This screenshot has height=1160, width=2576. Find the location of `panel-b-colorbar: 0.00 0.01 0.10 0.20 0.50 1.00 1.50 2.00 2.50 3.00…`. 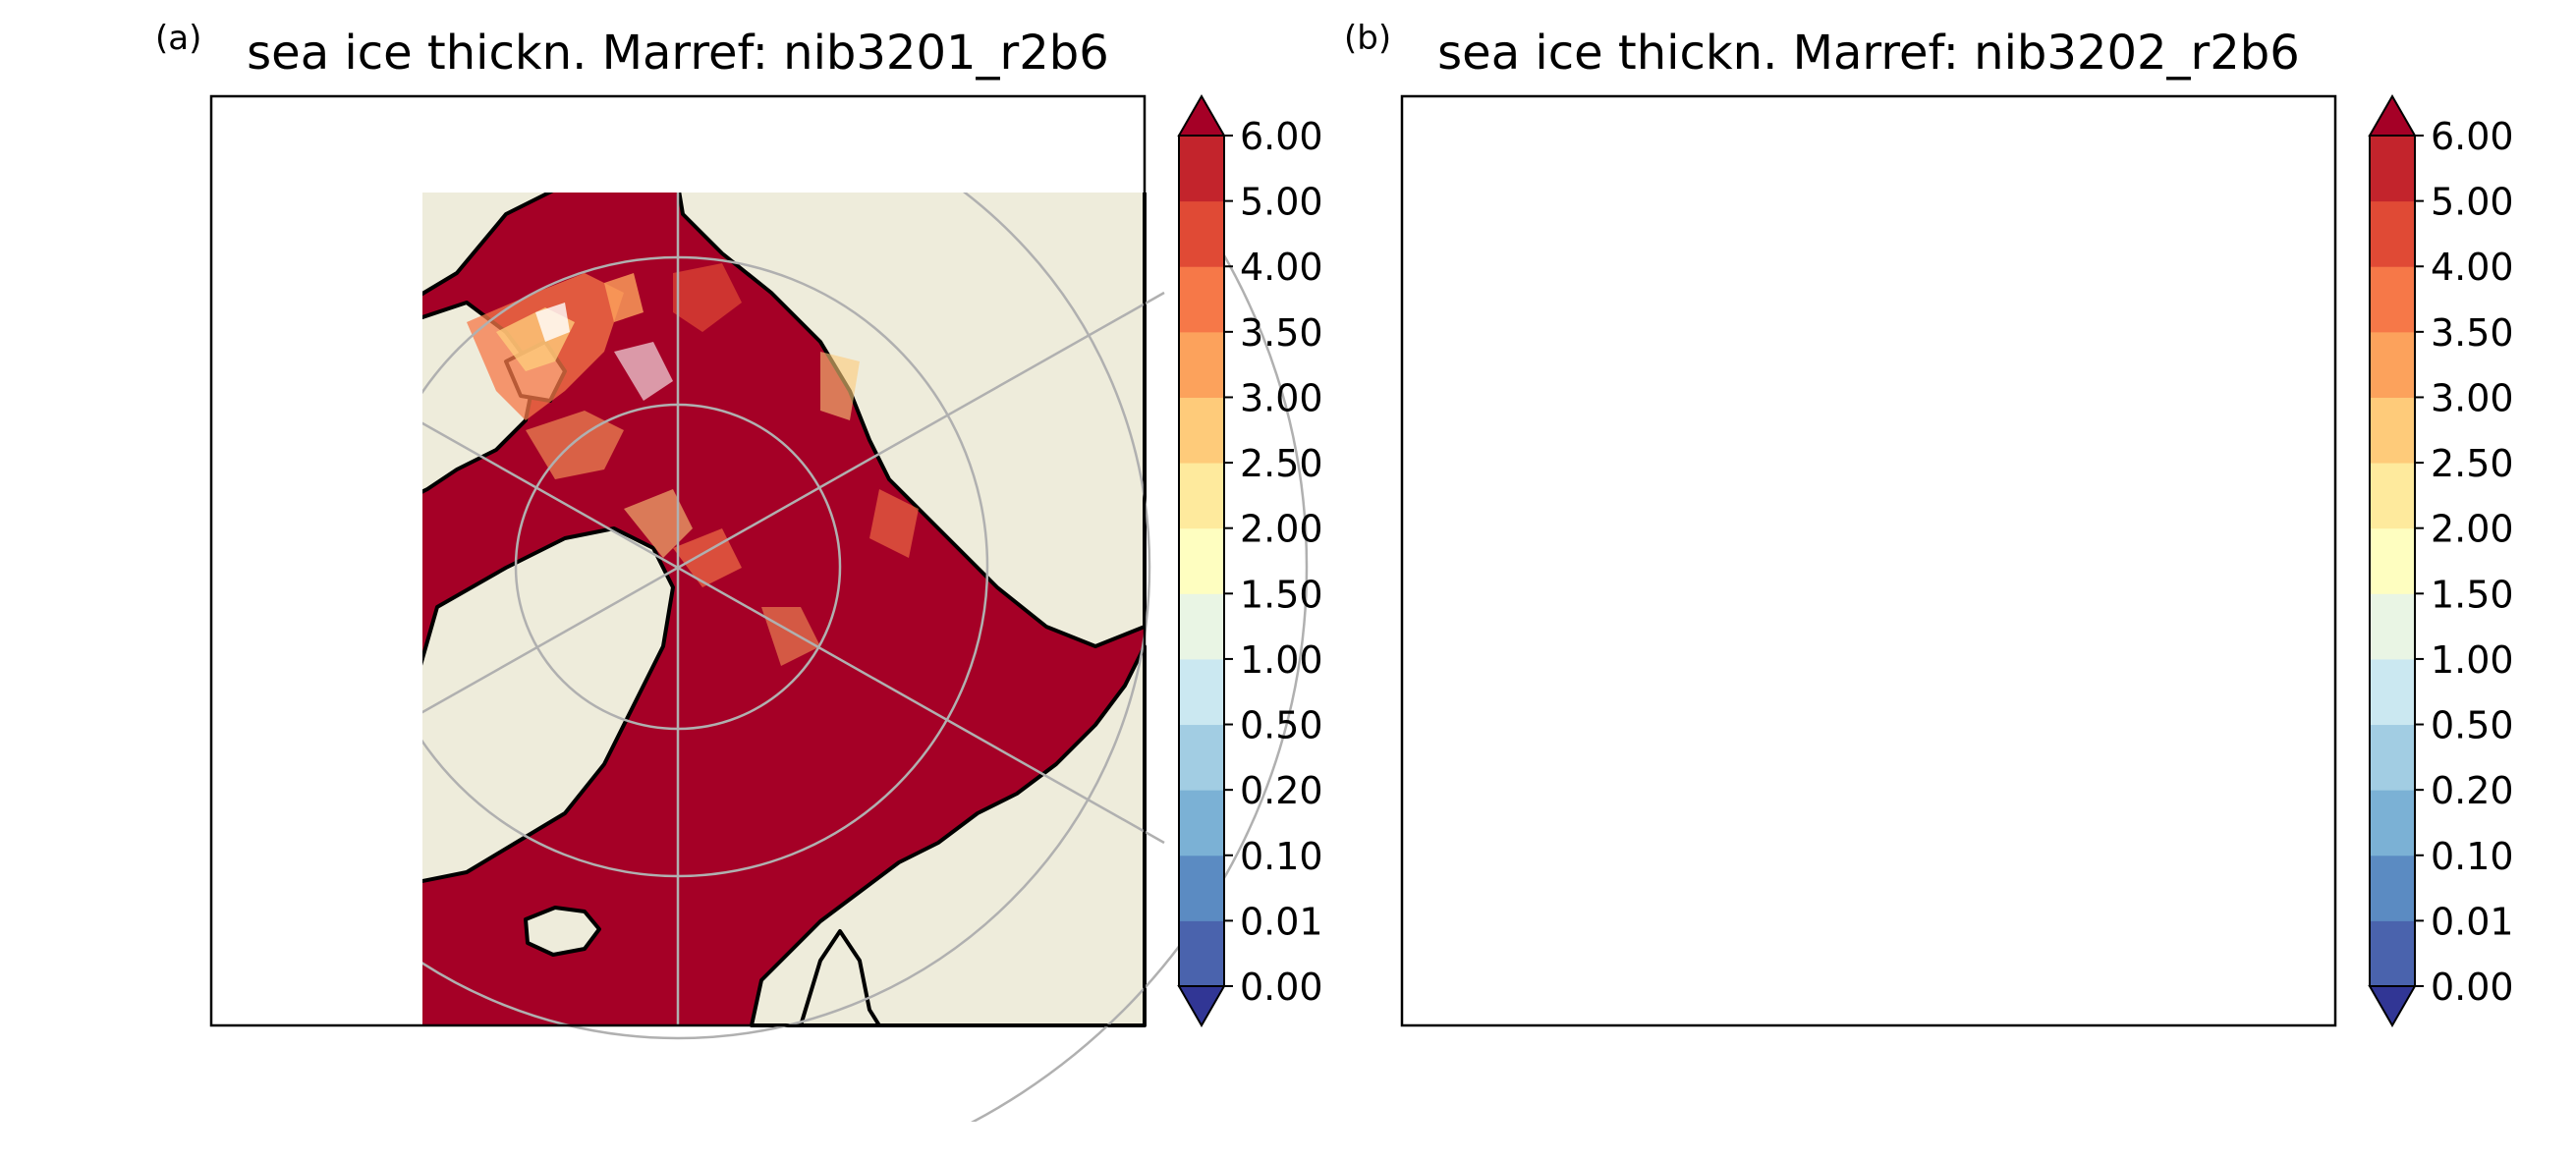

panel-b-colorbar: 0.00 0.01 0.10 0.20 0.50 1.00 1.50 2.00 2.50 3.00… is located at coordinates (2441, 560).